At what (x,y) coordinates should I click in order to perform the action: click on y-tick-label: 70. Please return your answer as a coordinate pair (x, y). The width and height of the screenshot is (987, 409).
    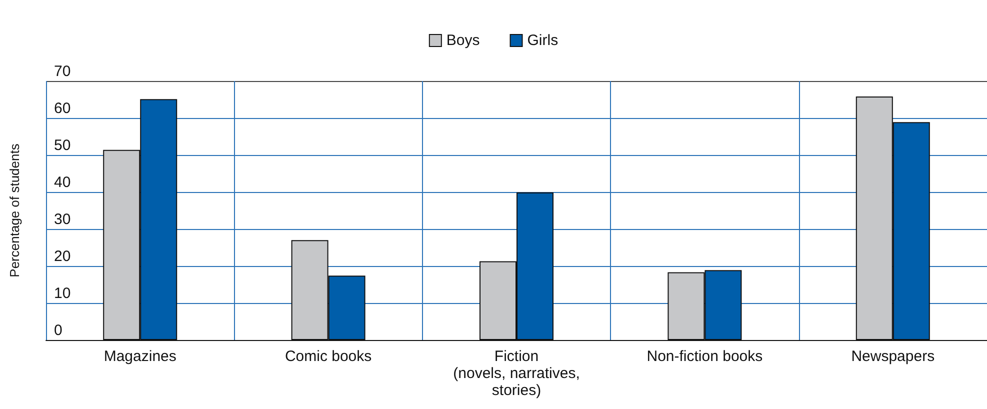
    Looking at the image, I should click on (62, 71).